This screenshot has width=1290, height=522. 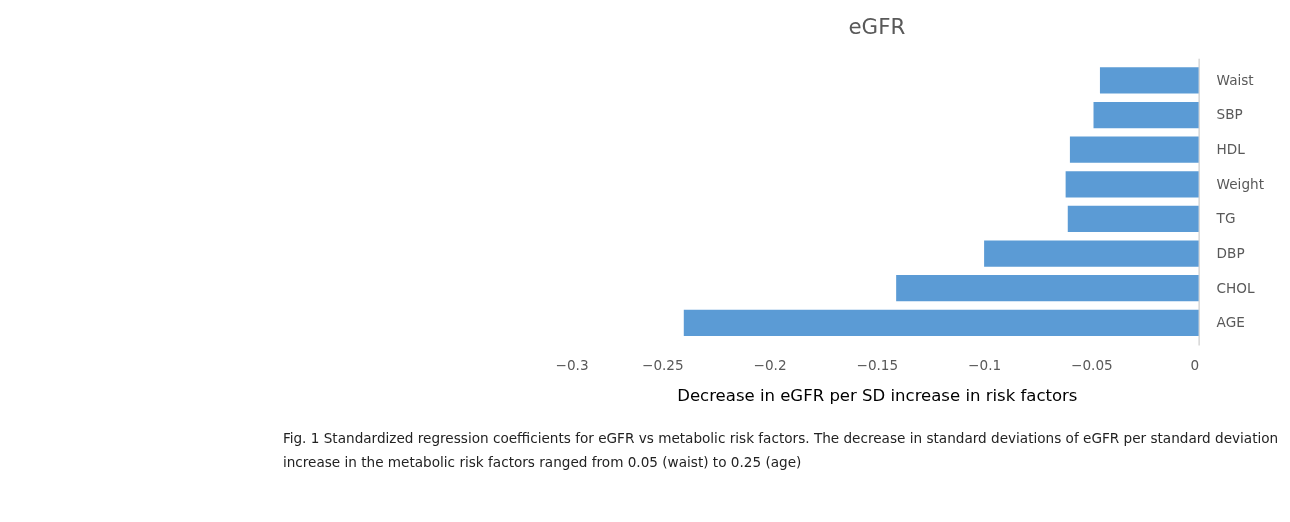 I want to click on x-tick-label: −0.3, so click(x=572, y=364).